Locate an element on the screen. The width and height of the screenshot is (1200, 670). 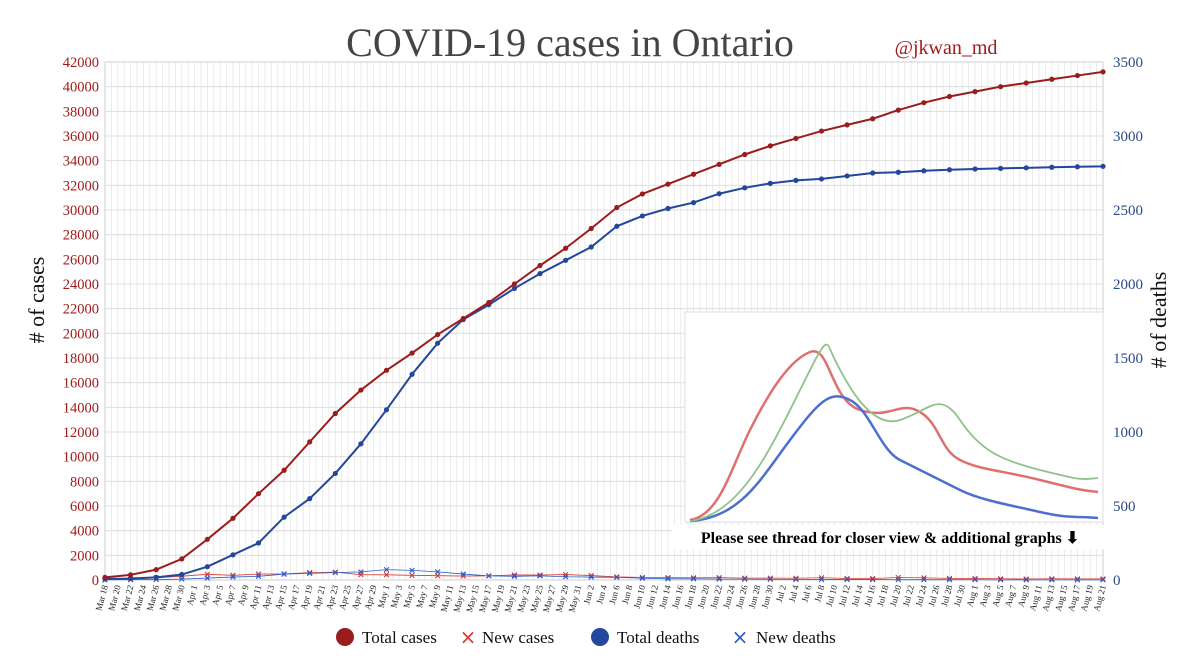
left-tick-label: 12000 is located at coordinates (81, 433).